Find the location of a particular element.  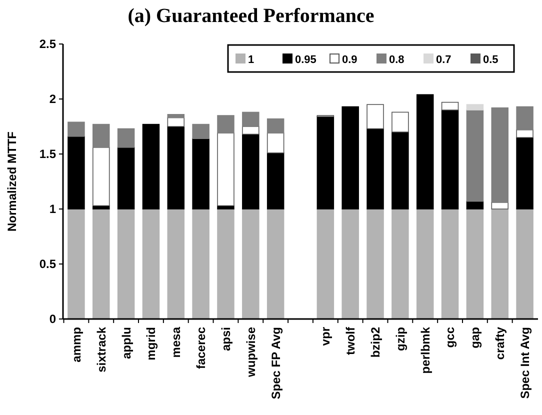

x-tick-label: apsi is located at coordinates (225, 339).